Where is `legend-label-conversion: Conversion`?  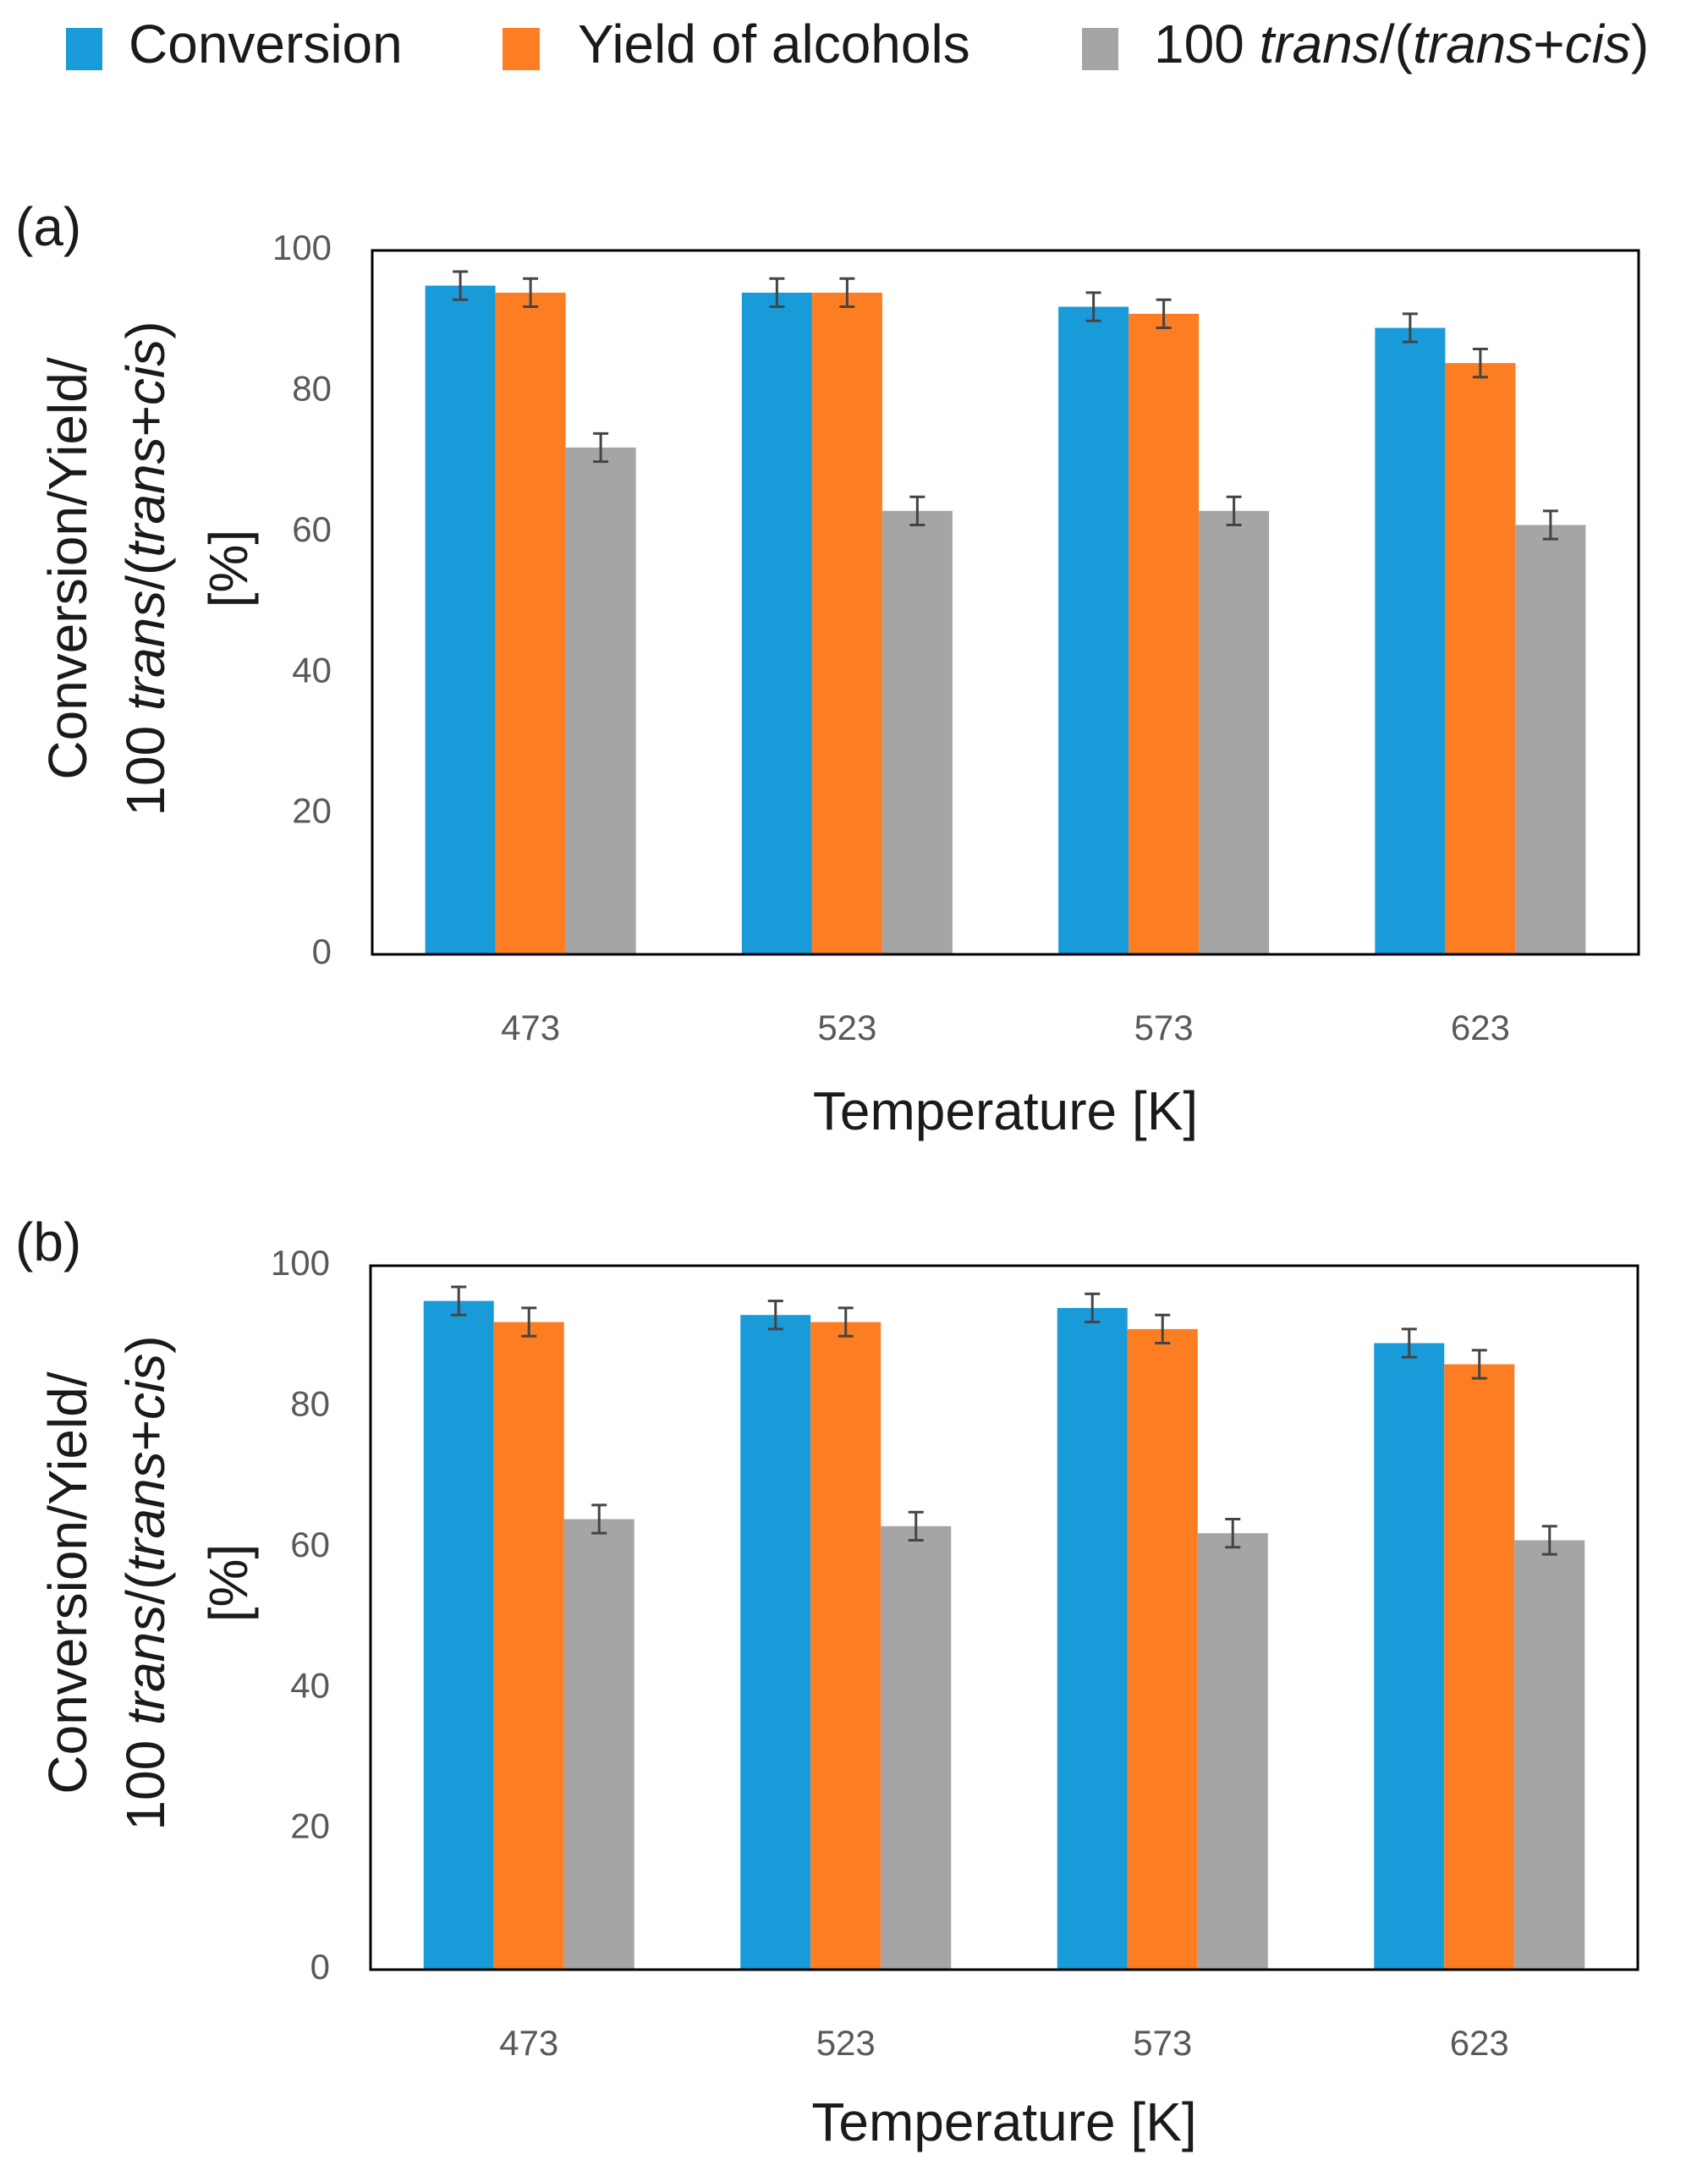
legend-label-conversion: Conversion is located at coordinates (266, 44).